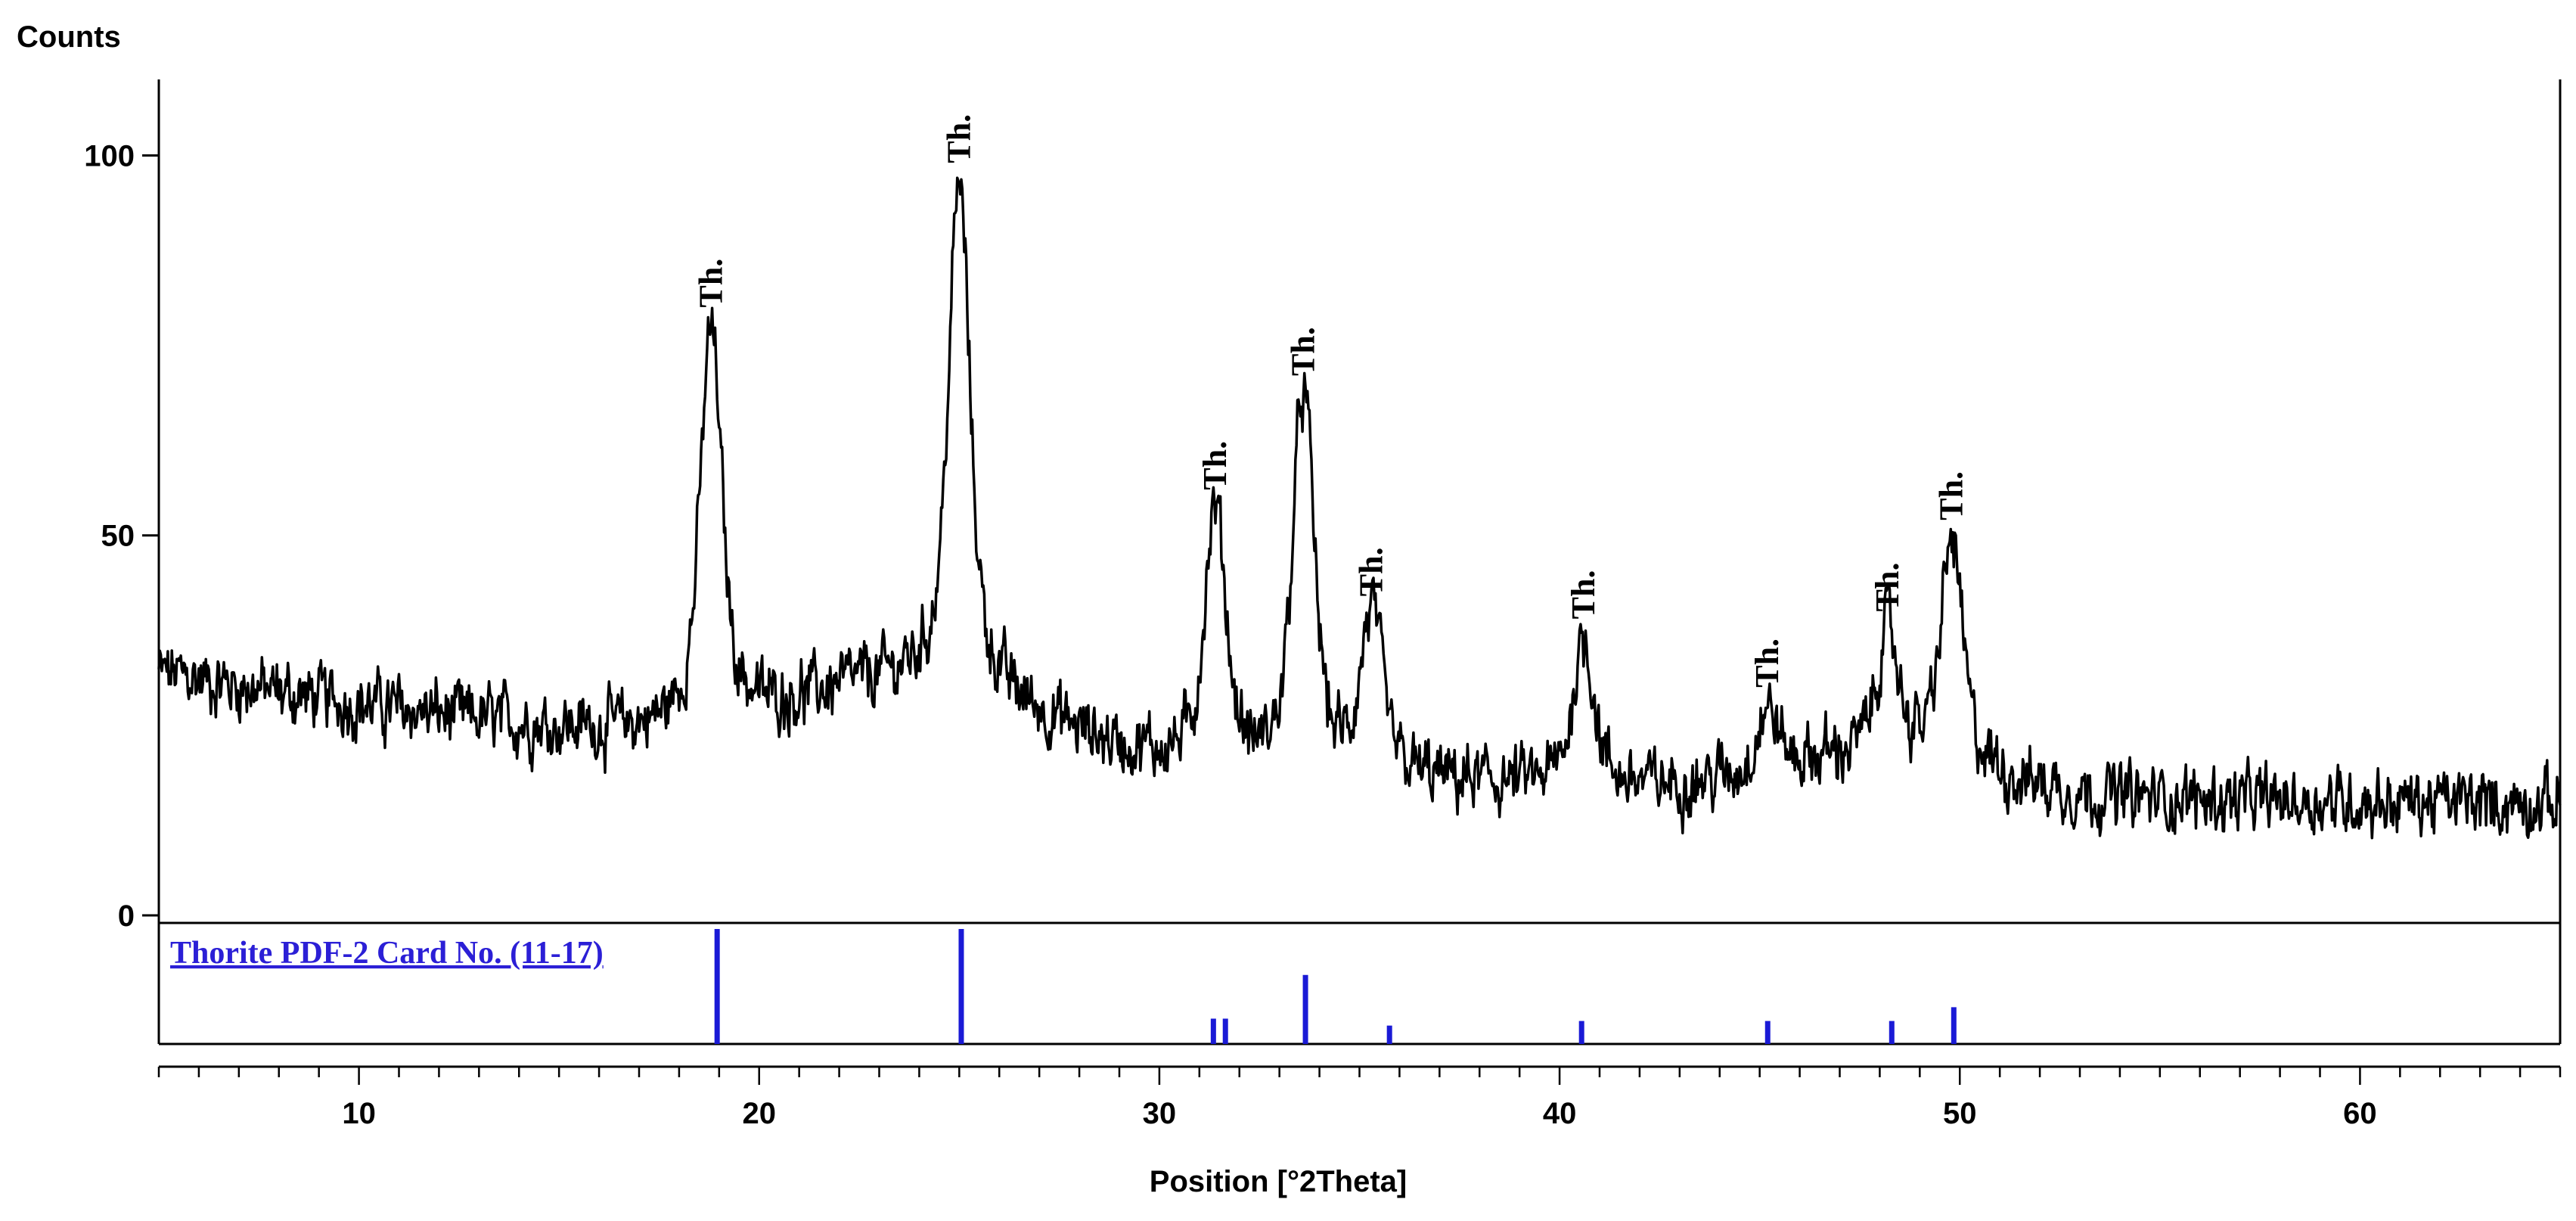  What do you see at coordinates (1160, 1113) in the screenshot?
I see `x-tick-label: 30` at bounding box center [1160, 1113].